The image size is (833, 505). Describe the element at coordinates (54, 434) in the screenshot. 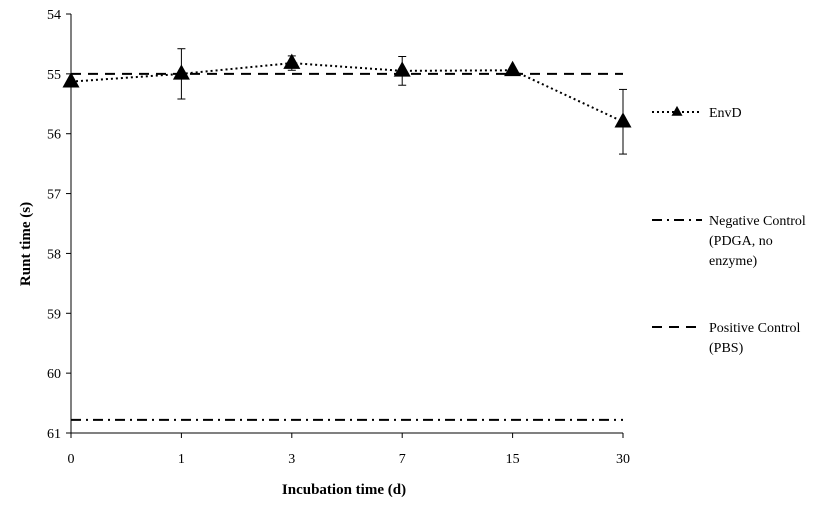

I see `y-tick-label: 61` at that location.